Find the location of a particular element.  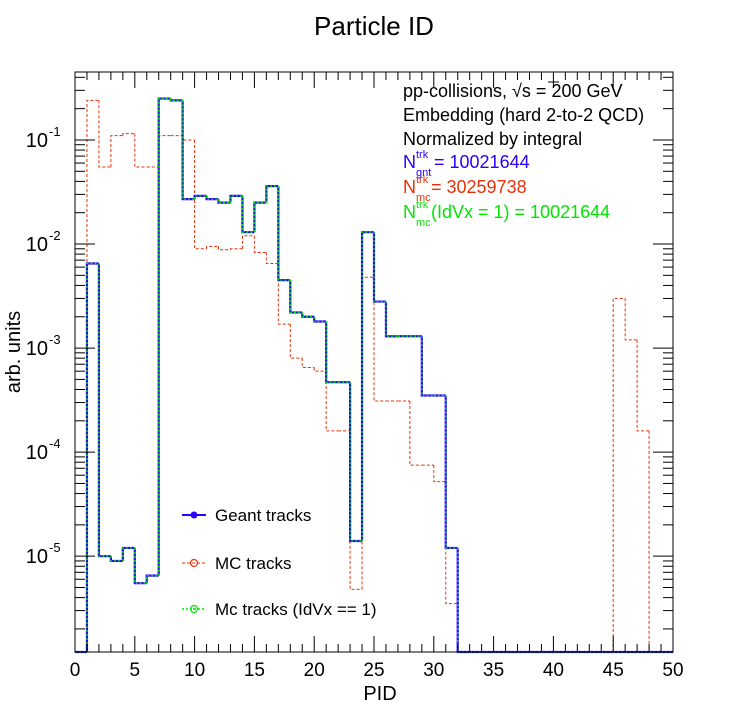

n-mc-value: = 30259738 is located at coordinates (479, 187).